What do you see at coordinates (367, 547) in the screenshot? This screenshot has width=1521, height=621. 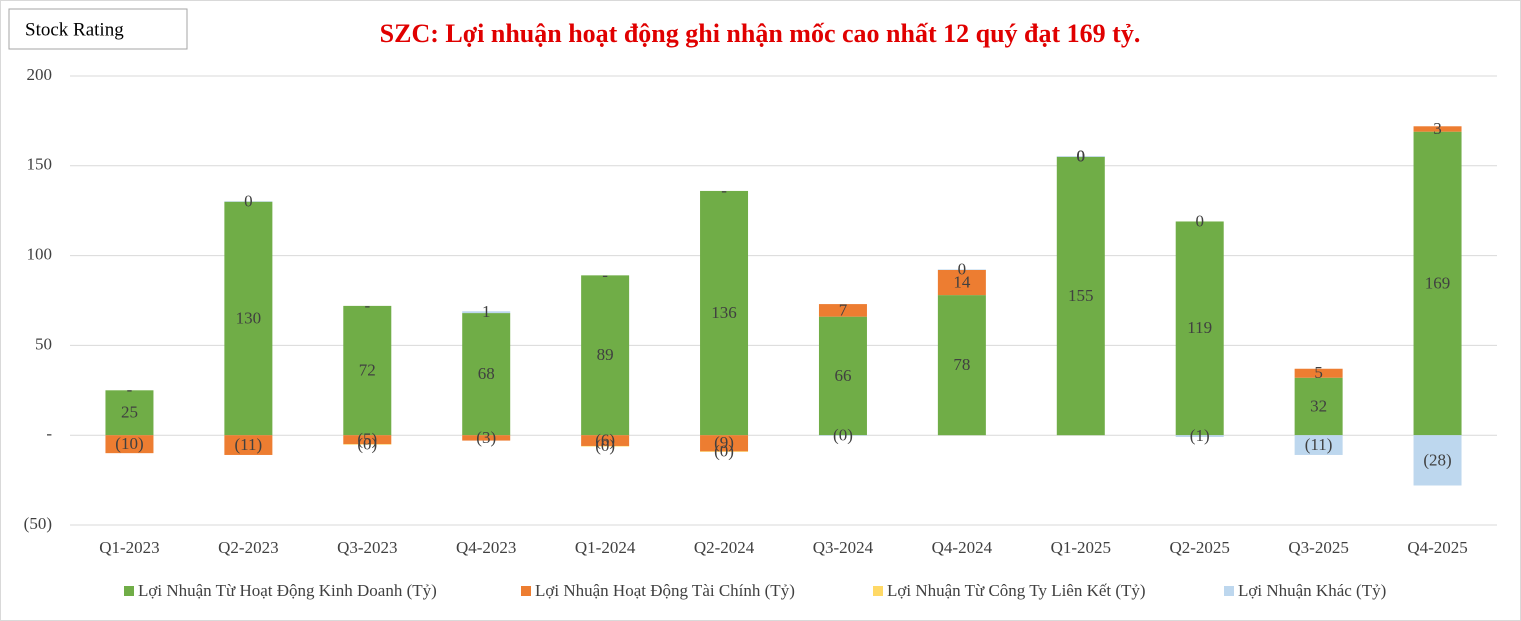 I see `x-tick-label: Q3-2023` at bounding box center [367, 547].